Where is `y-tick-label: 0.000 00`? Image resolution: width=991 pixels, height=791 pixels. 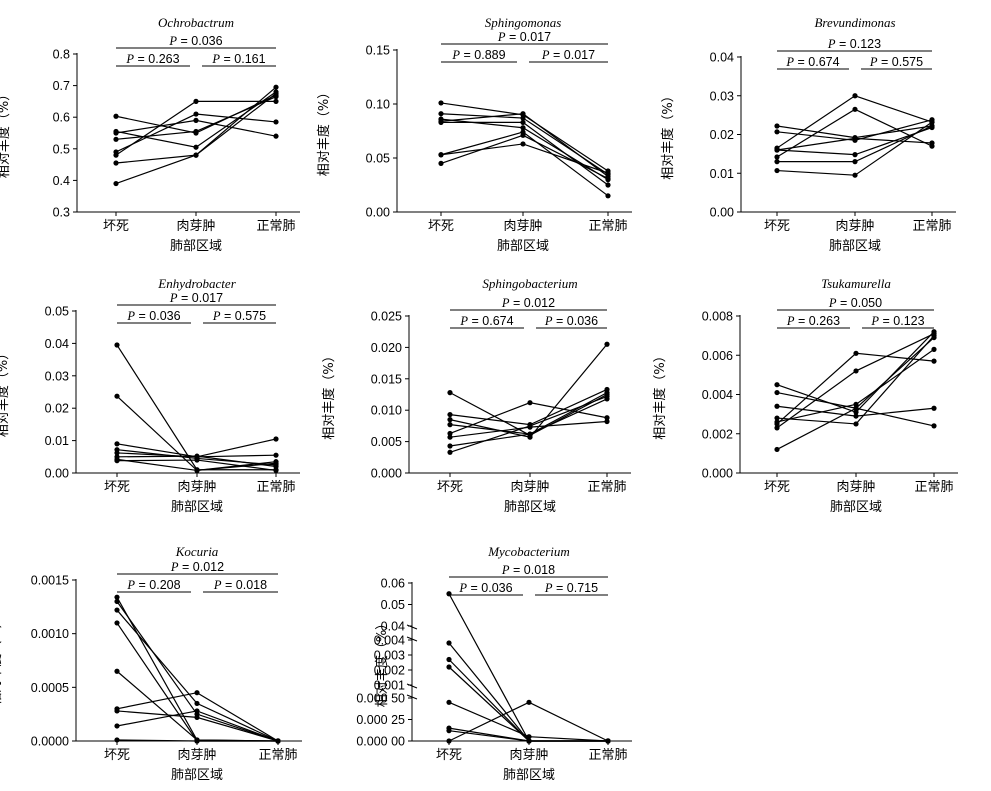 y-tick-label: 0.000 00 is located at coordinates (380, 742).